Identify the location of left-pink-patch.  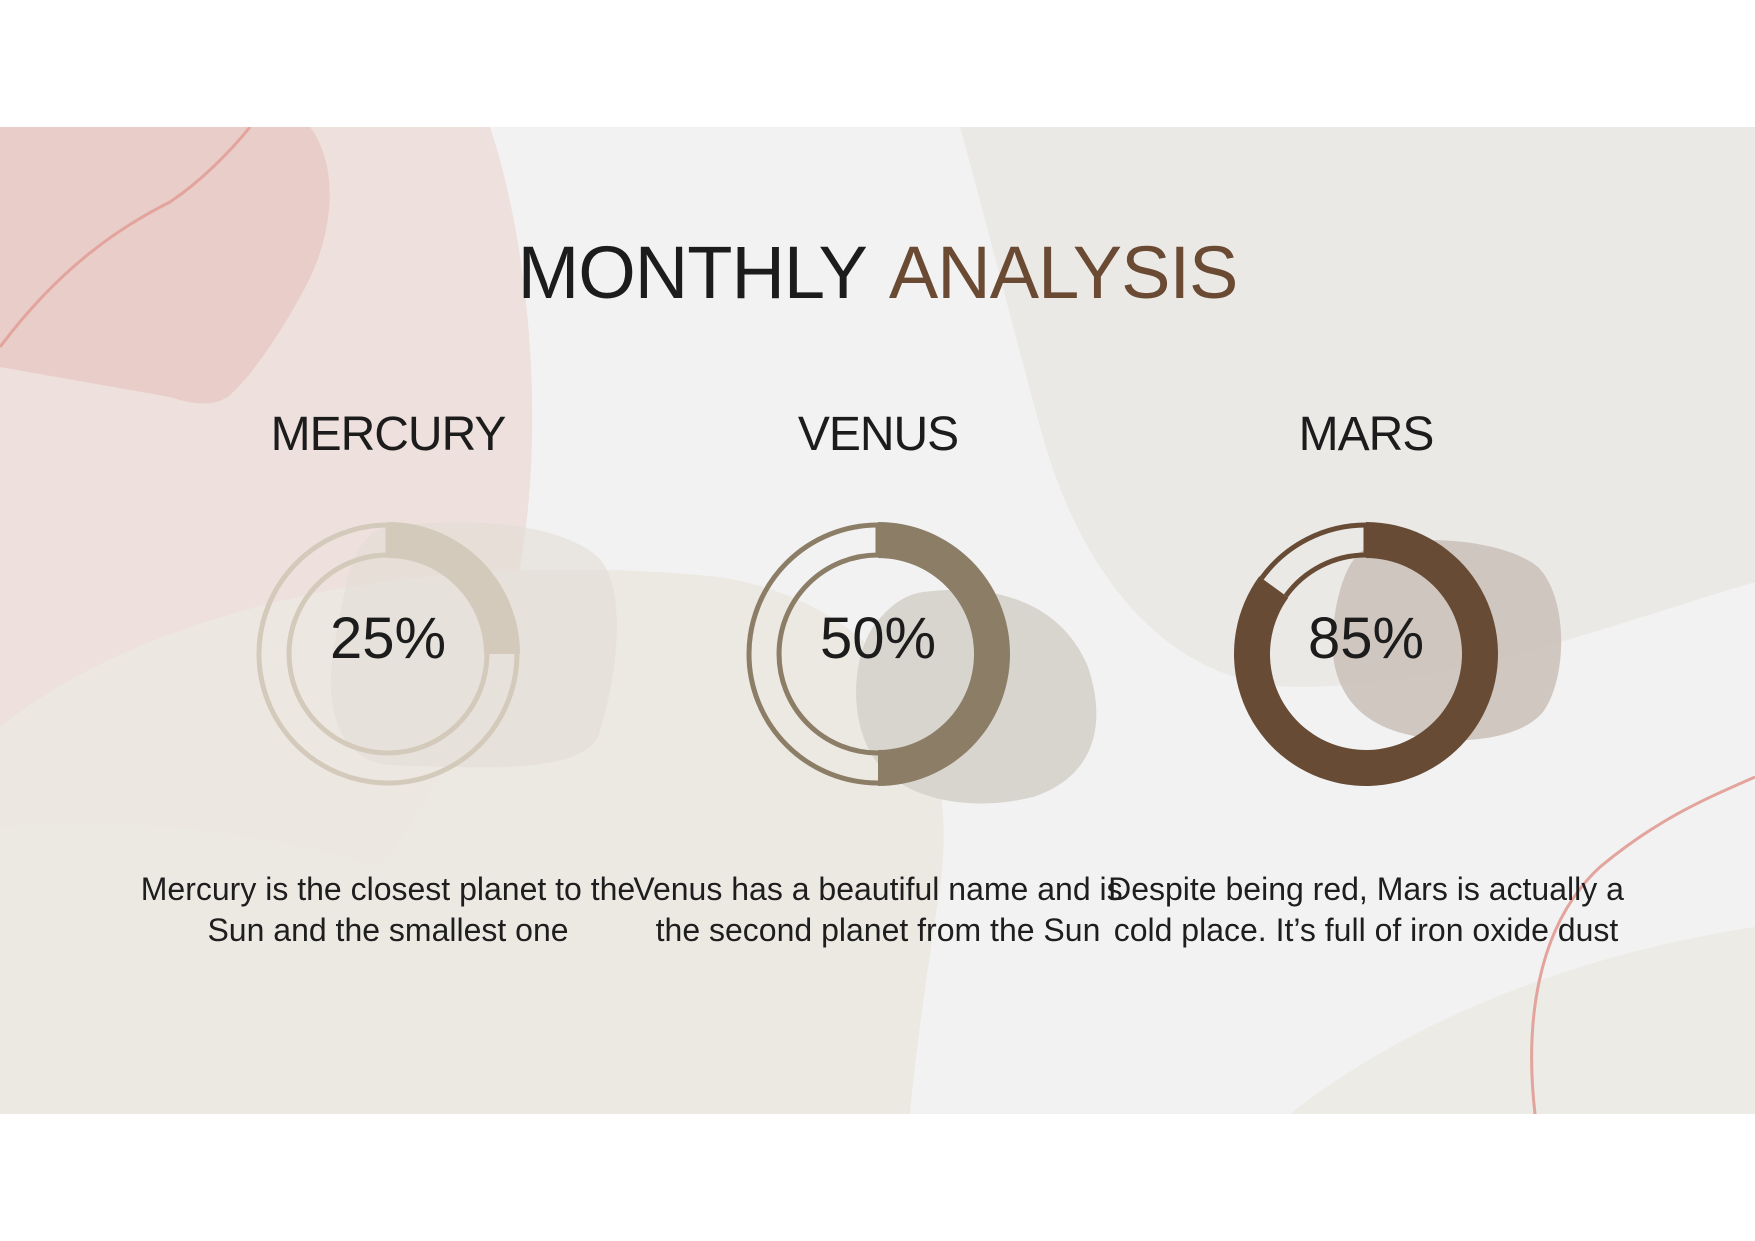
(165, 265).